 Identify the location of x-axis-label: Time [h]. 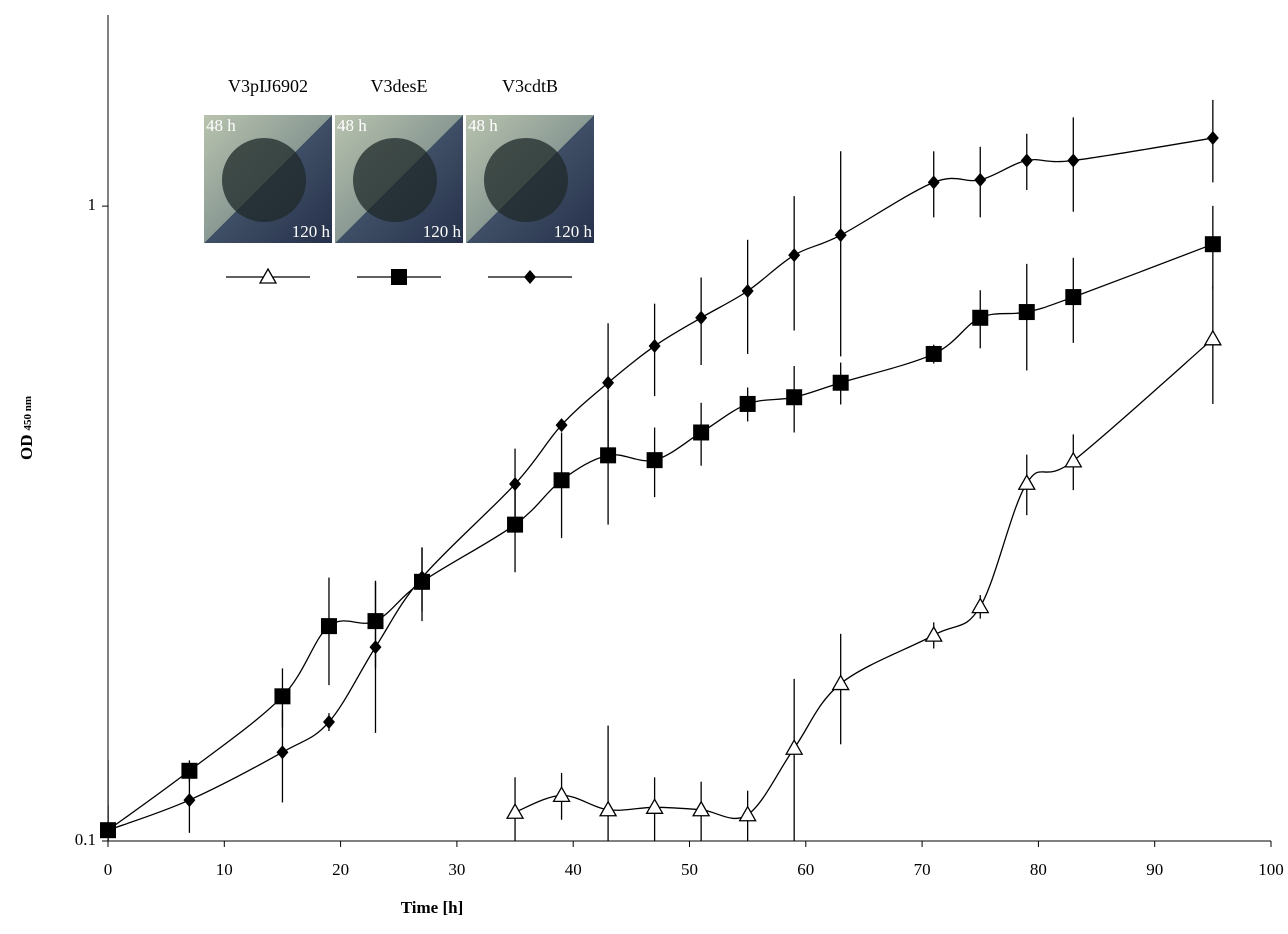
(432, 907).